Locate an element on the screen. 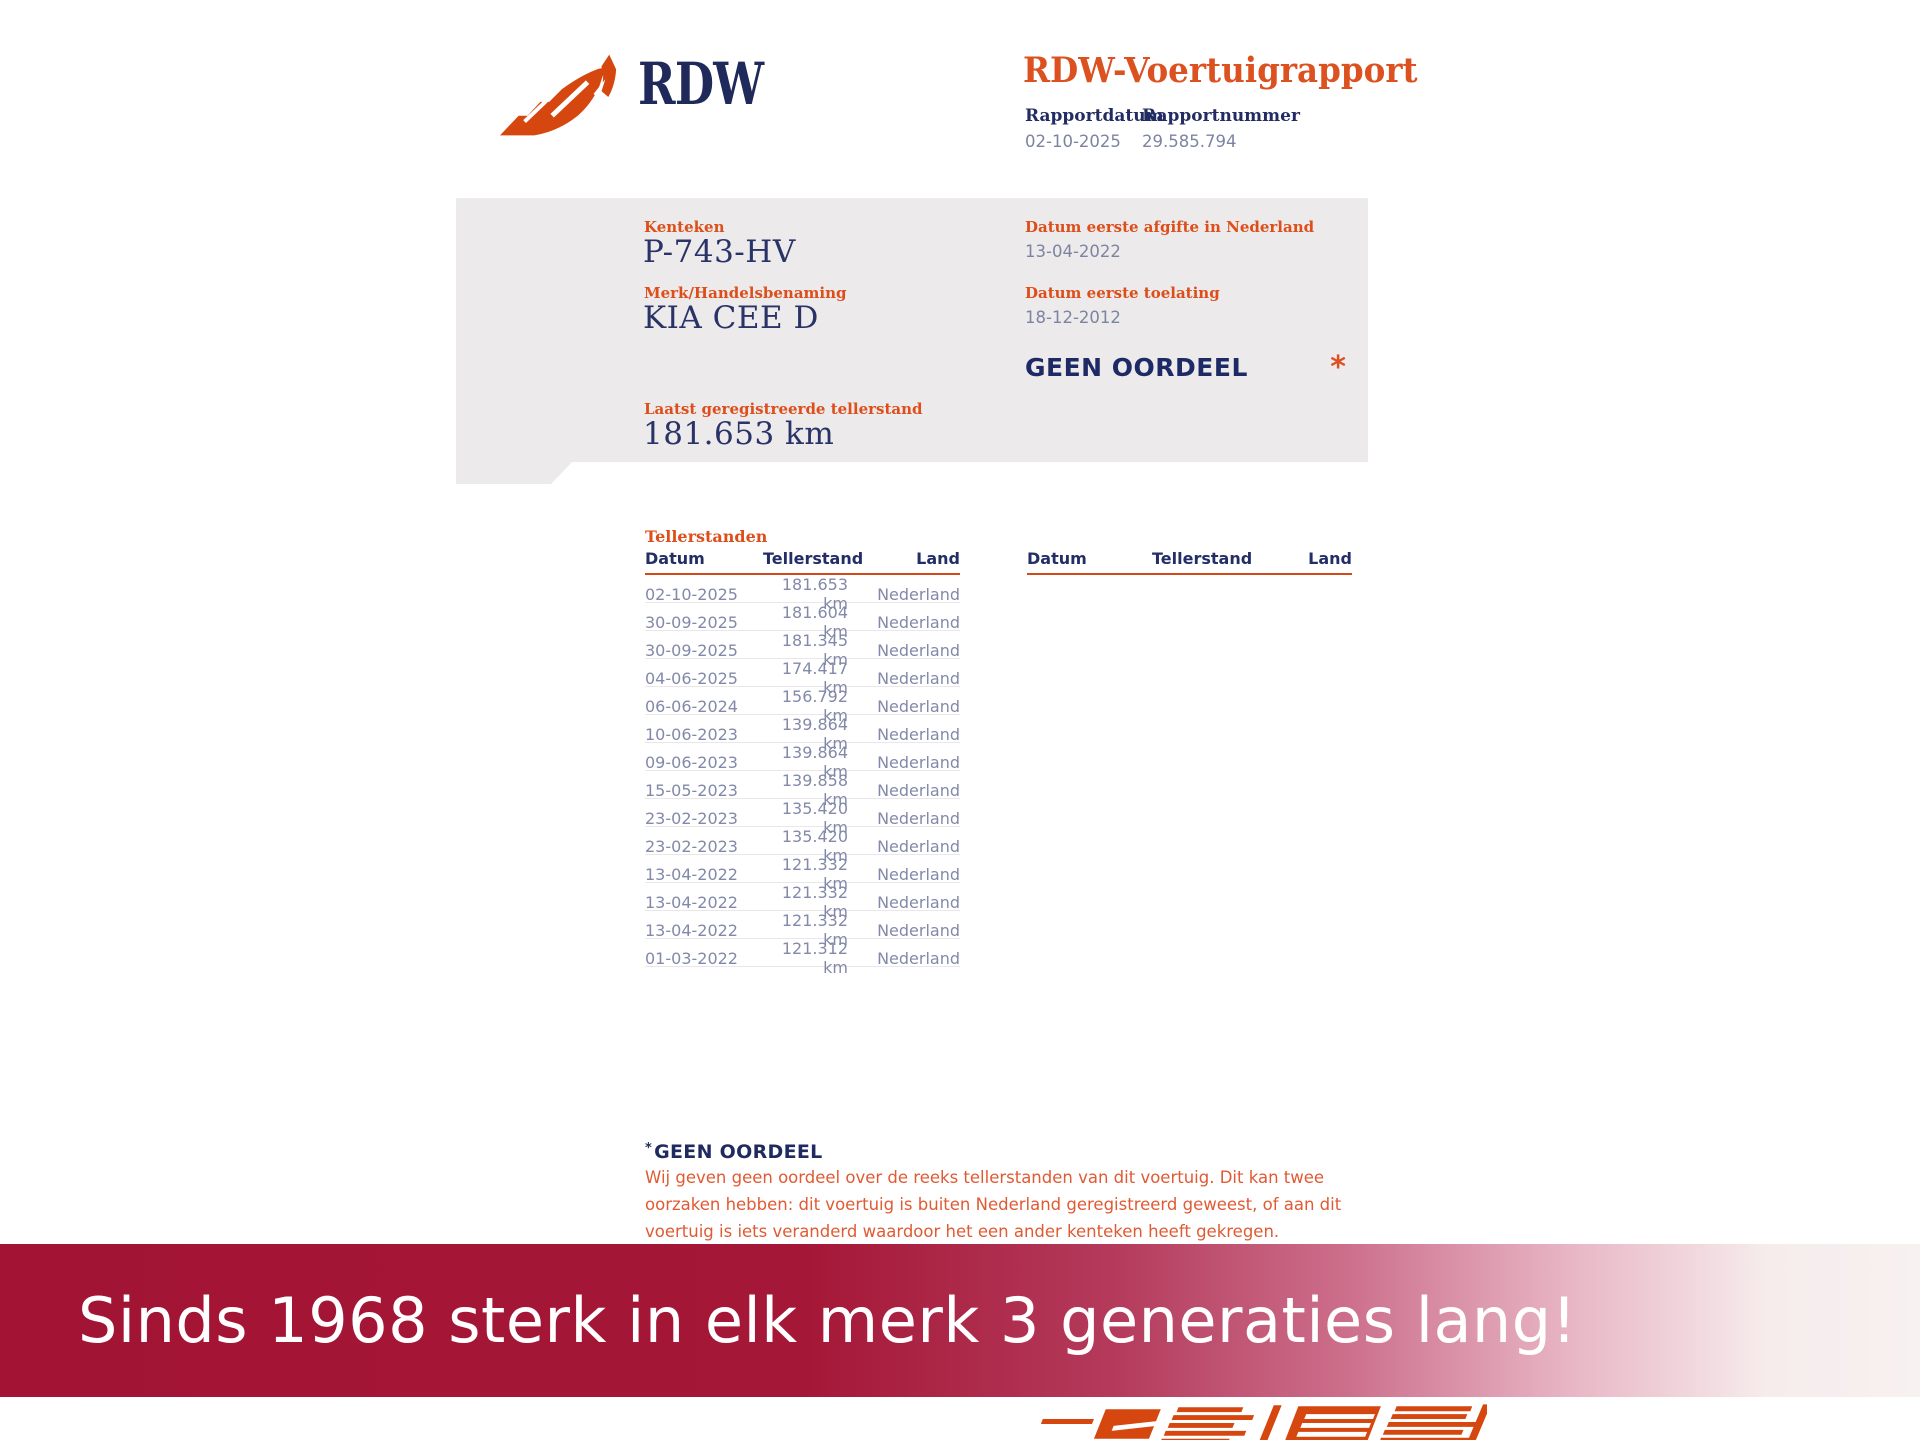 This screenshot has width=1920, height=1440. odometer-table-row: 02-10-2025 181.653 km Nederland is located at coordinates (802, 594).